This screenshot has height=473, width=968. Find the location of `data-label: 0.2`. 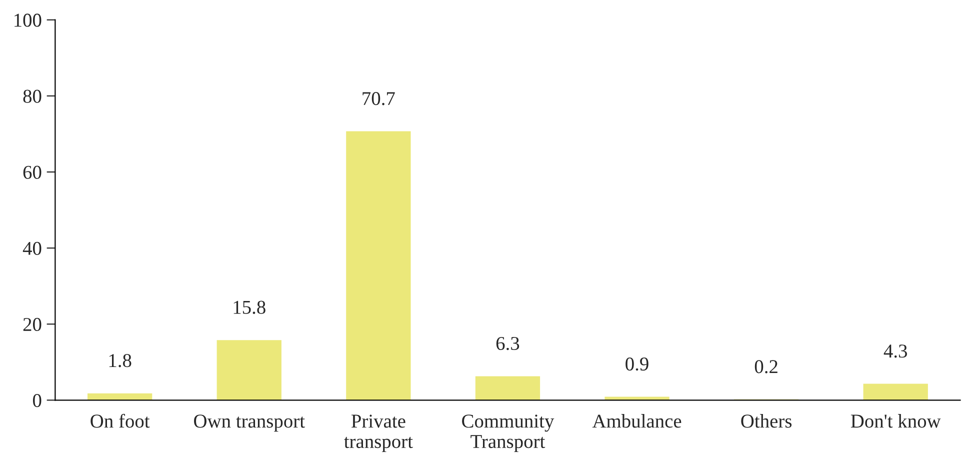

data-label: 0.2 is located at coordinates (766, 367).